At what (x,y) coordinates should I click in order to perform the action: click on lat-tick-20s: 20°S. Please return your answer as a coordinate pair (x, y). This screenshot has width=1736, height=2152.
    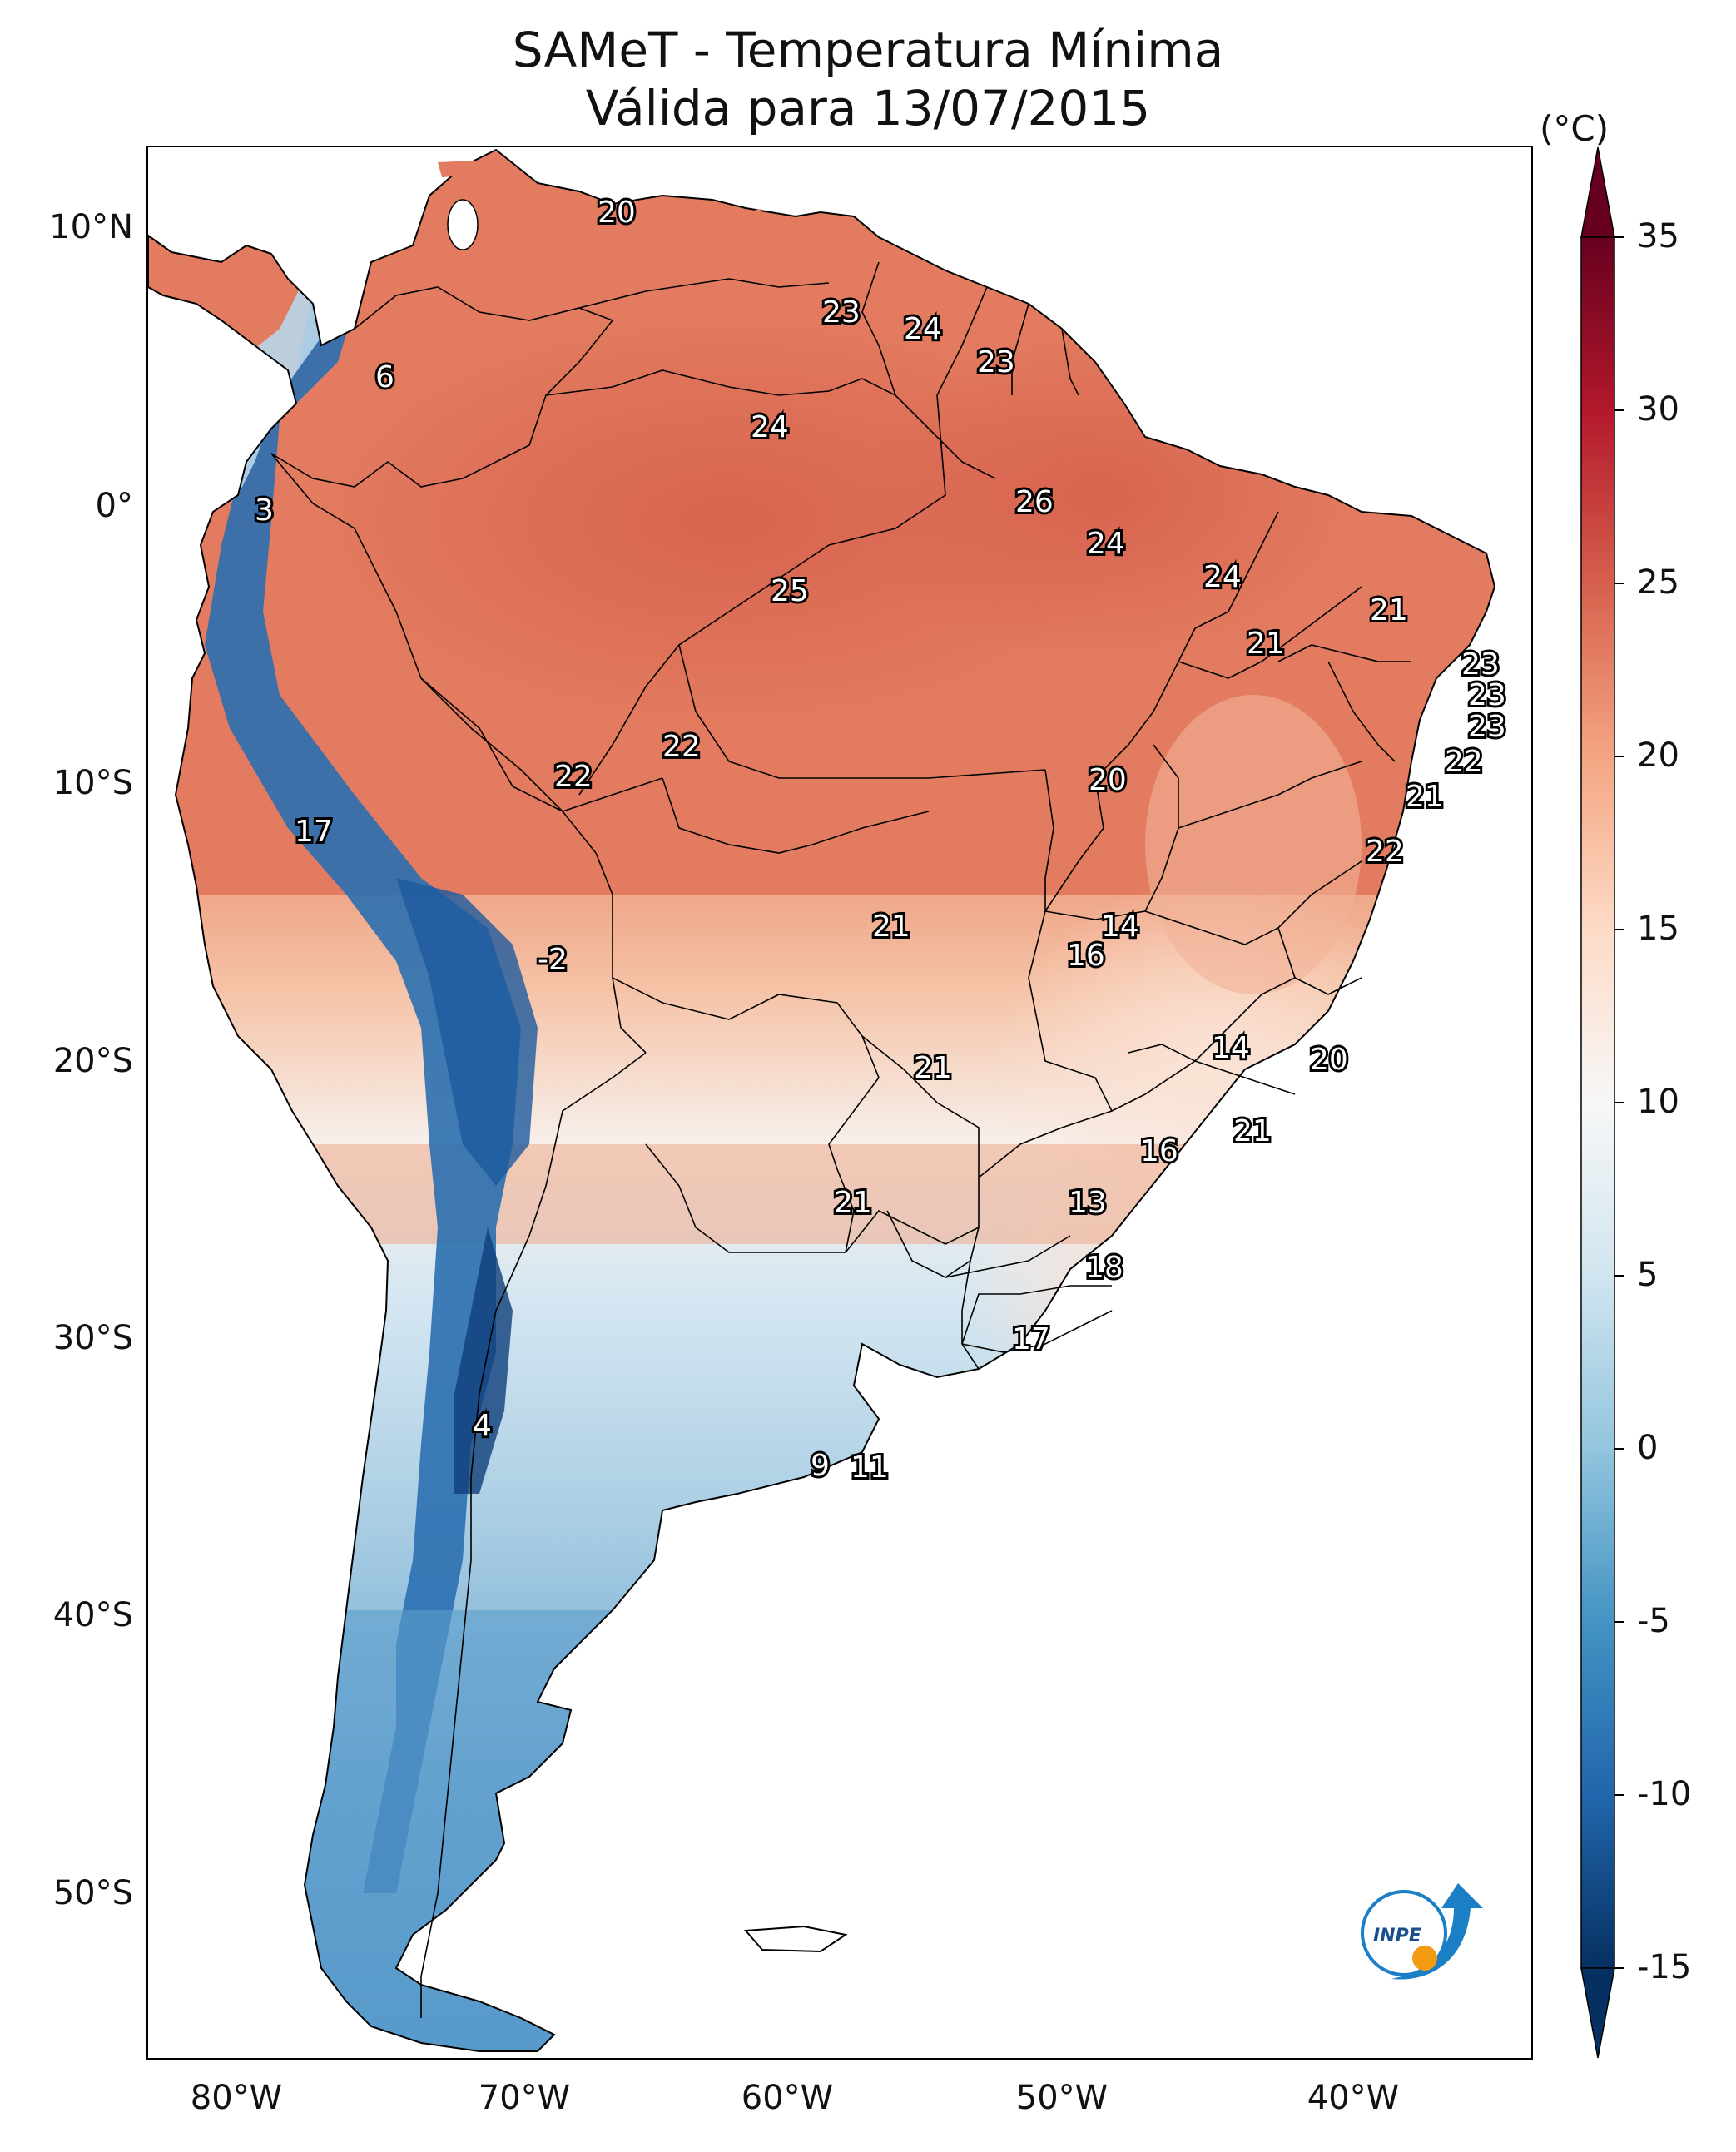
    Looking at the image, I should click on (93, 1061).